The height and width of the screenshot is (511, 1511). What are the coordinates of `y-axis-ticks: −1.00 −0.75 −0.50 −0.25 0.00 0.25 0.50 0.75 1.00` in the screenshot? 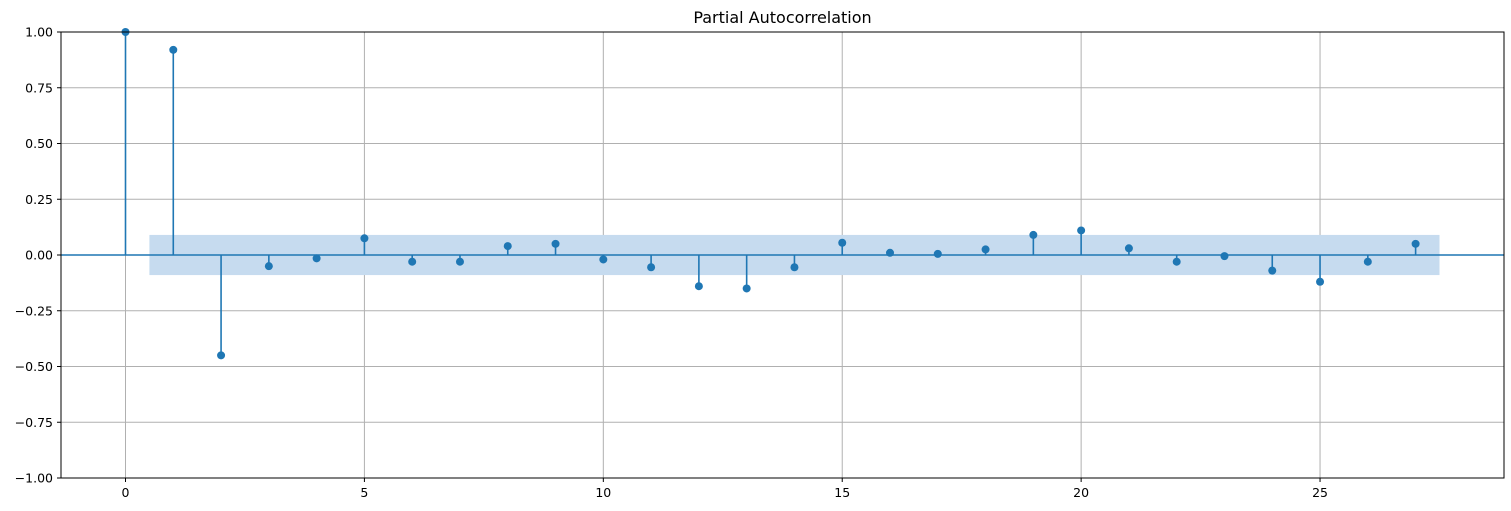 It's located at (38, 255).